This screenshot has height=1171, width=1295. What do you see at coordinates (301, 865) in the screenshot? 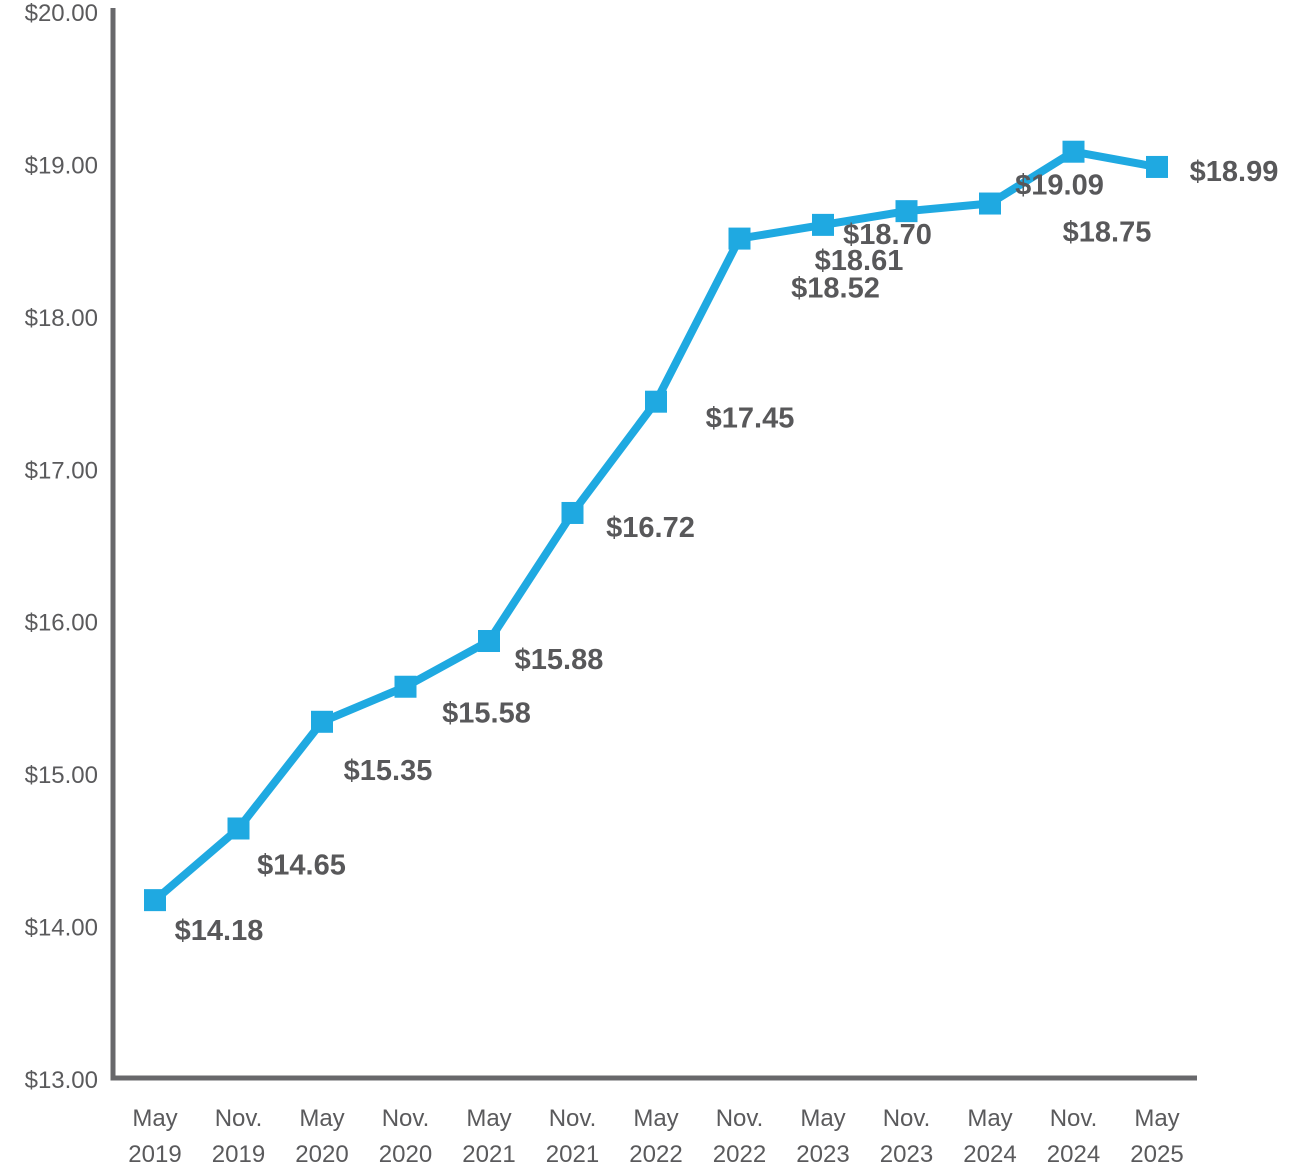
I see `data-label: $14.65` at bounding box center [301, 865].